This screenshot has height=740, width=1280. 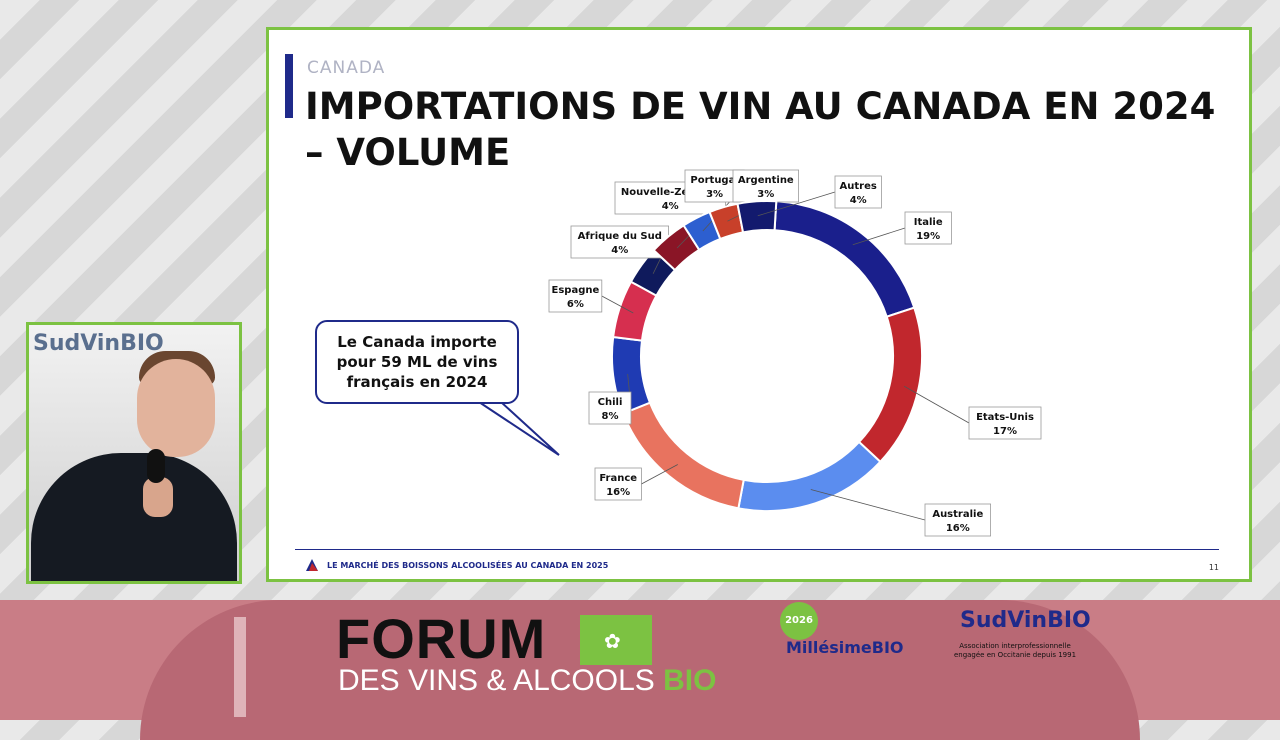 What do you see at coordinates (289, 86) in the screenshot?
I see `title-accent-bar` at bounding box center [289, 86].